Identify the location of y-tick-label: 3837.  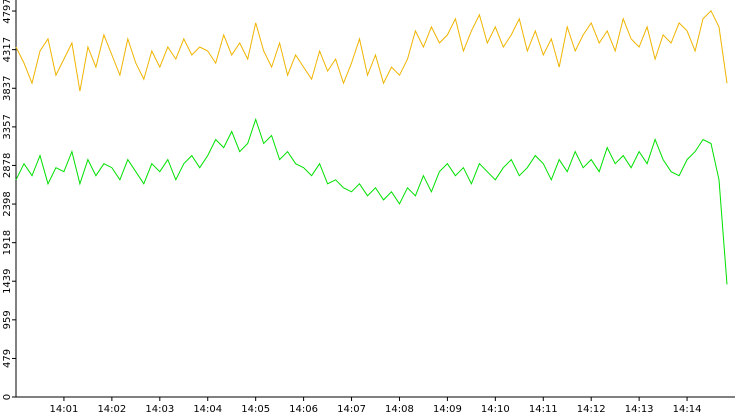
(7, 88).